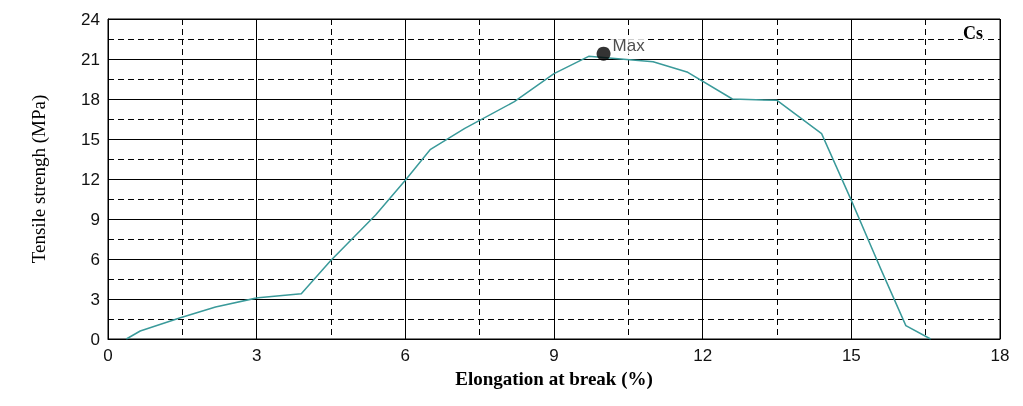 The width and height of the screenshot is (1023, 406). I want to click on y-axis-title: Tensile strengh (MPa), so click(39, 179).